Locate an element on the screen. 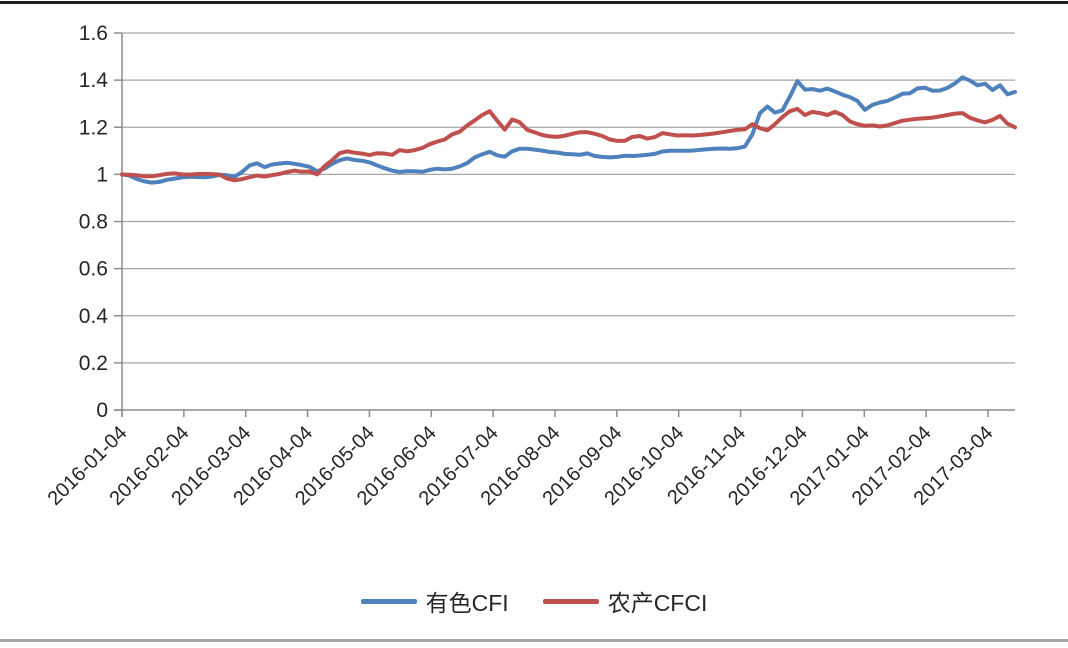 The width and height of the screenshot is (1068, 648). y-tick-label: 0.4 is located at coordinates (94, 316).